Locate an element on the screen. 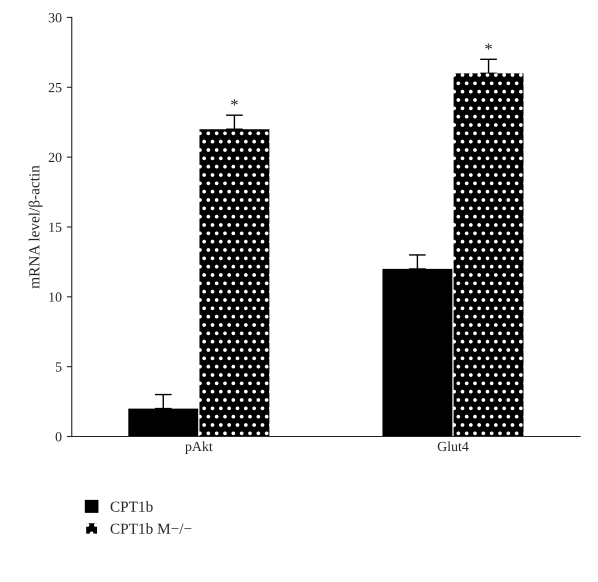  y-axis-title: mRNA level/β-actin is located at coordinates (35, 226).